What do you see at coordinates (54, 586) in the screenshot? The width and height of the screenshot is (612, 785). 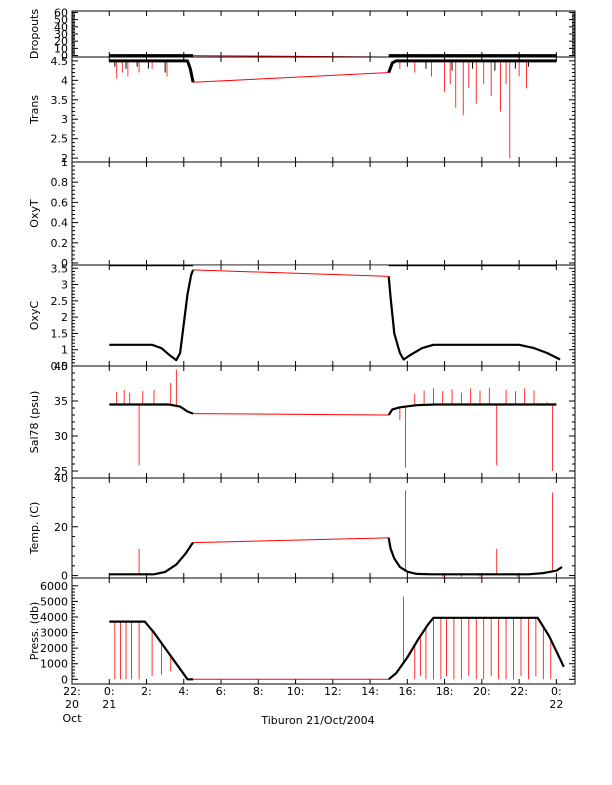 I see `y-tick-label-pressure: 6000` at bounding box center [54, 586].